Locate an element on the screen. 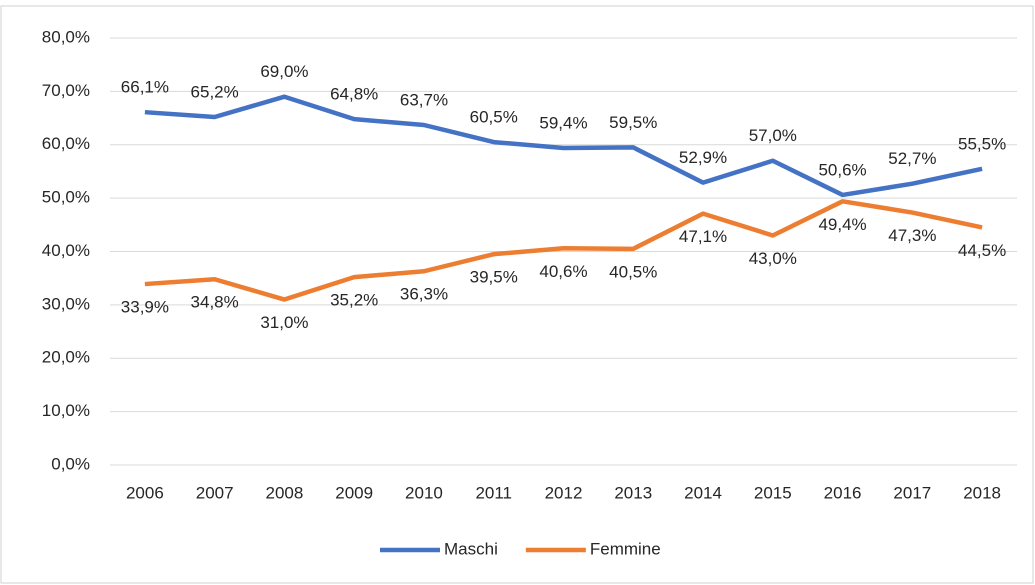 The height and width of the screenshot is (585, 1035). data-label: 44,5% is located at coordinates (982, 250).